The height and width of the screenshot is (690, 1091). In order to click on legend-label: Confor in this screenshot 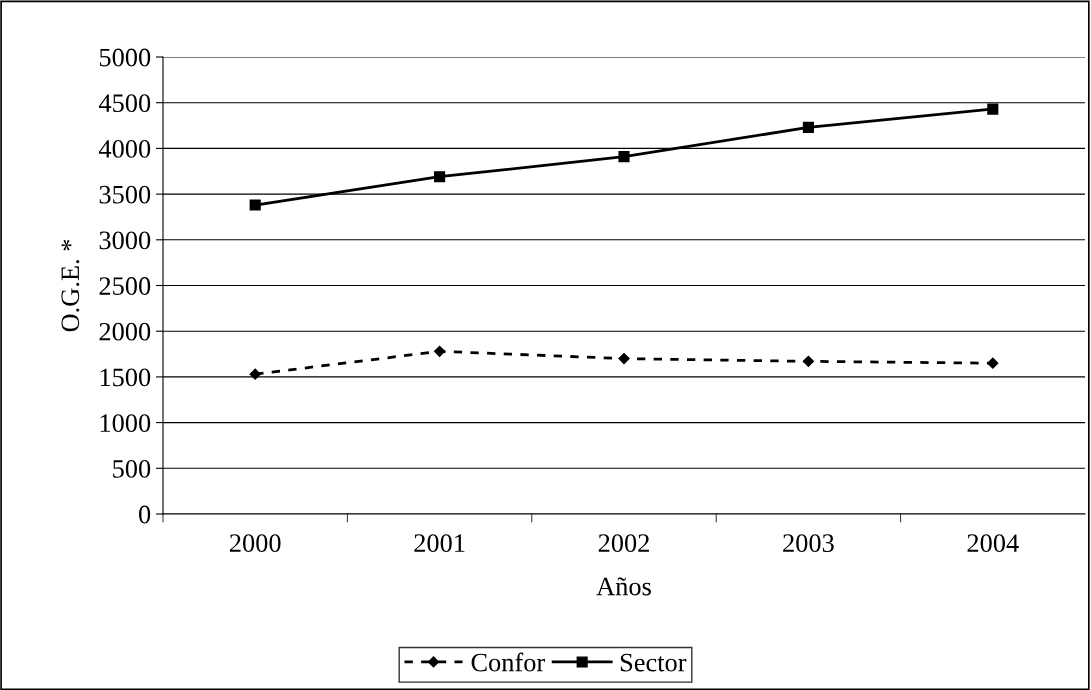, I will do `click(508, 662)`.